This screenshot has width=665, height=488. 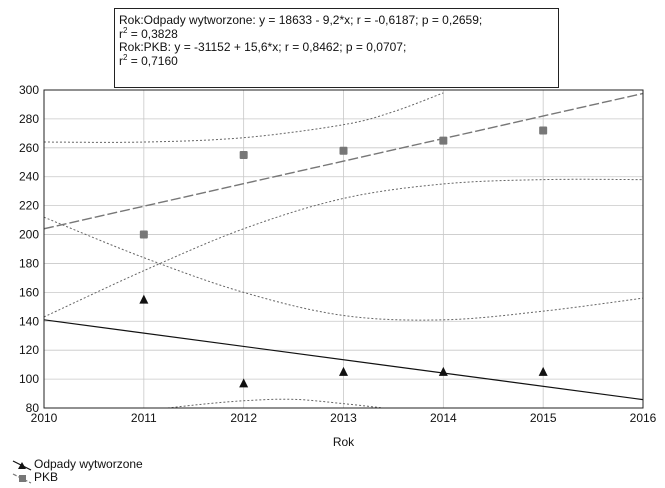 I want to click on y-tick-label: 280, so click(x=29, y=119).